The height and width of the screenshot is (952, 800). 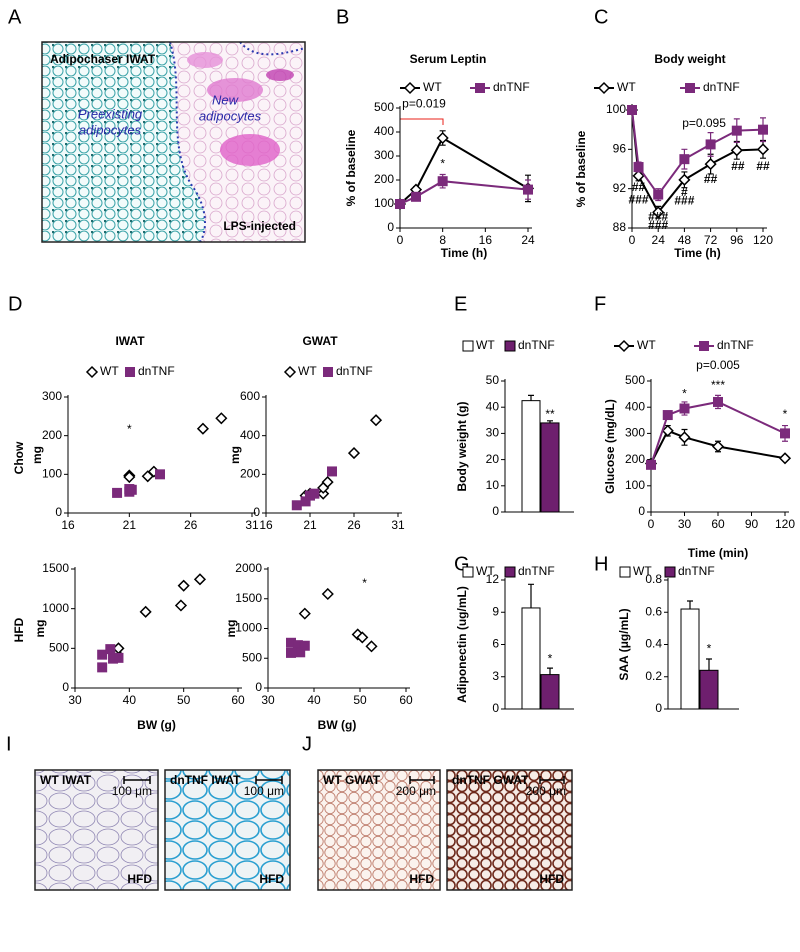 I want to click on scale-label: 200 μm, so click(x=546, y=791).